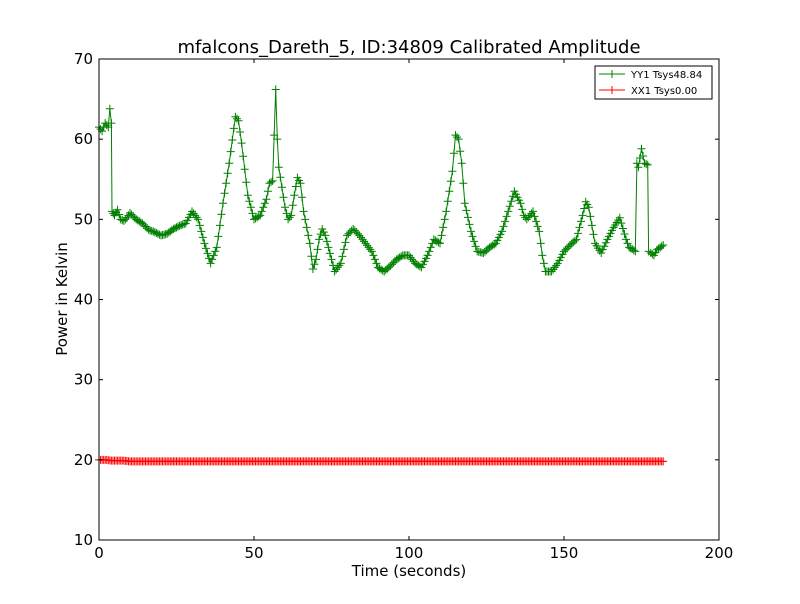 This screenshot has height=604, width=800. Describe the element at coordinates (409, 571) in the screenshot. I see `x-axis-label: Time (seconds)` at that location.